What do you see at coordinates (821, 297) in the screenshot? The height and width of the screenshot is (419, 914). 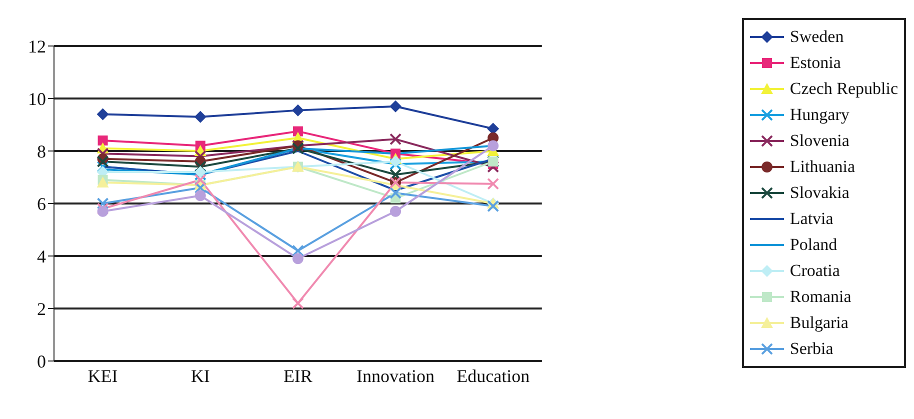 I see `legend-label: Romania` at bounding box center [821, 297].